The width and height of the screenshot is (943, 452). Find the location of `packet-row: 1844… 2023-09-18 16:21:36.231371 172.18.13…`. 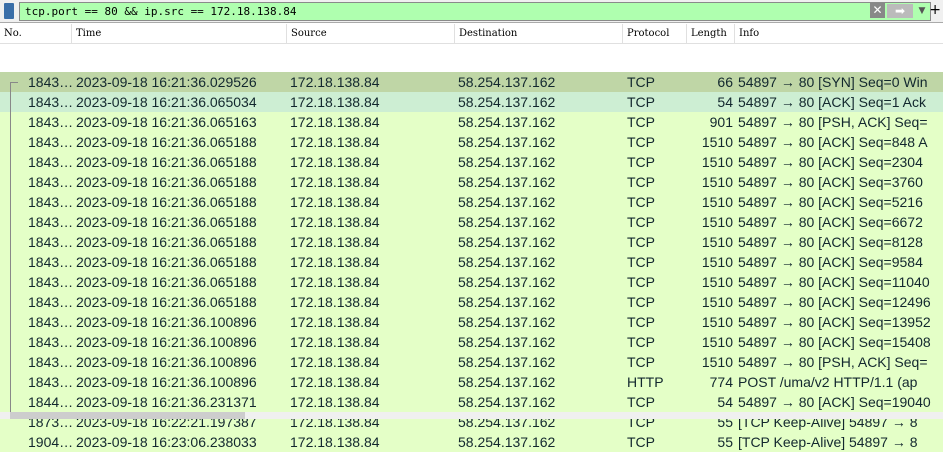

packet-row: 1844… 2023-09-18 16:21:36.231371 172.18.13… is located at coordinates (471, 402).